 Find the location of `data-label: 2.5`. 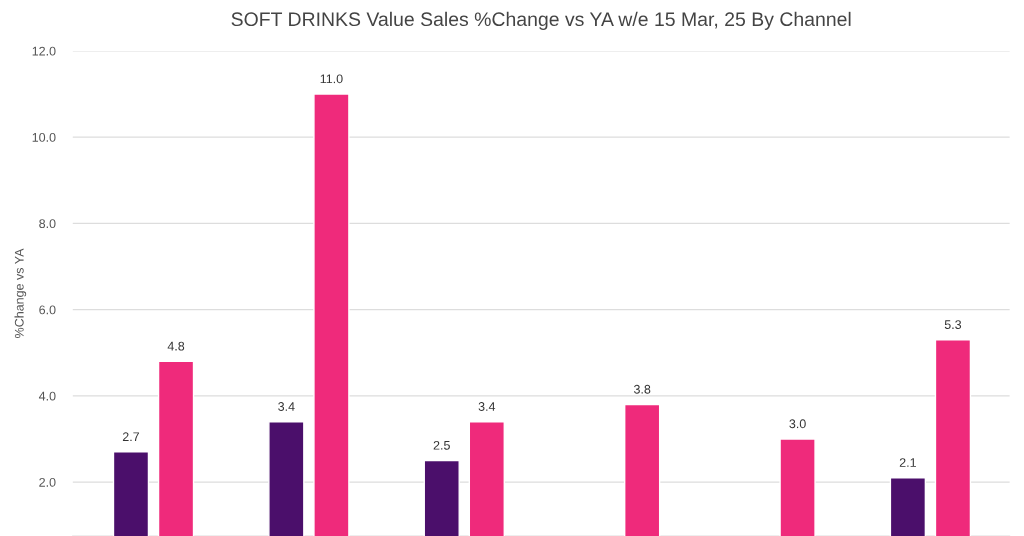

data-label: 2.5 is located at coordinates (441, 445).